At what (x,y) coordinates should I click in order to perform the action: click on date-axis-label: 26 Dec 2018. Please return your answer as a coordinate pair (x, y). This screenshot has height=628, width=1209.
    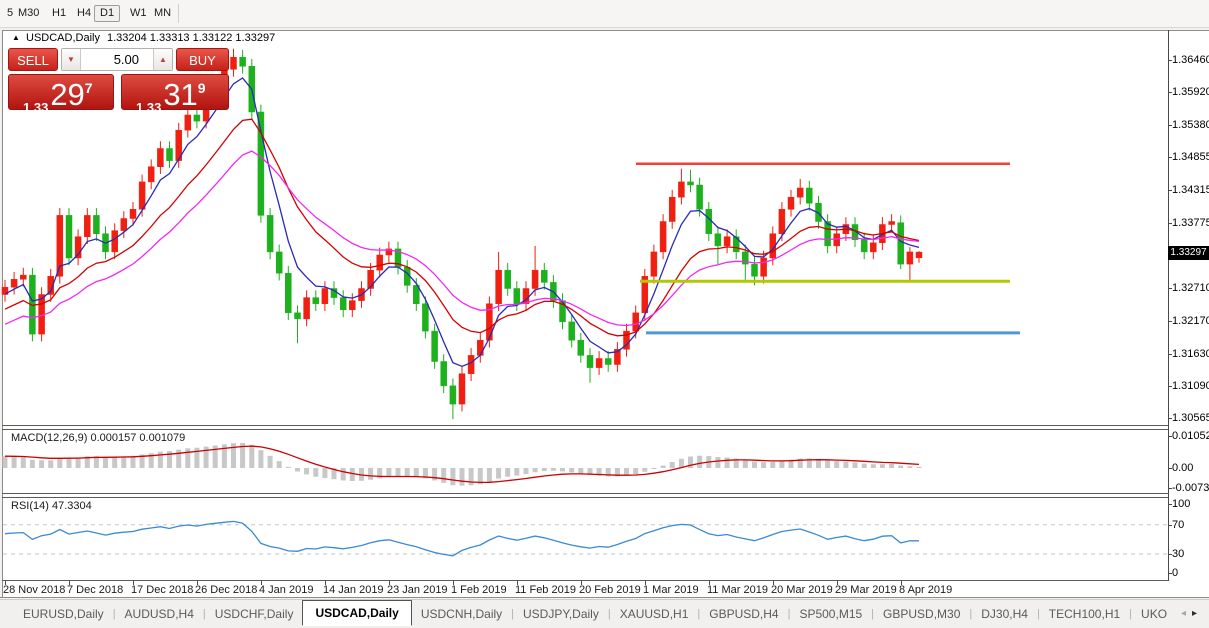
    Looking at the image, I should click on (226, 590).